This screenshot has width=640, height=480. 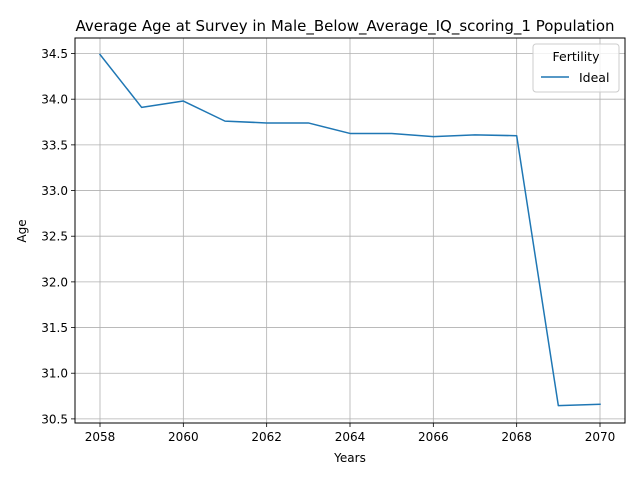 I want to click on y-tick-label: 34.5, so click(x=54, y=54).